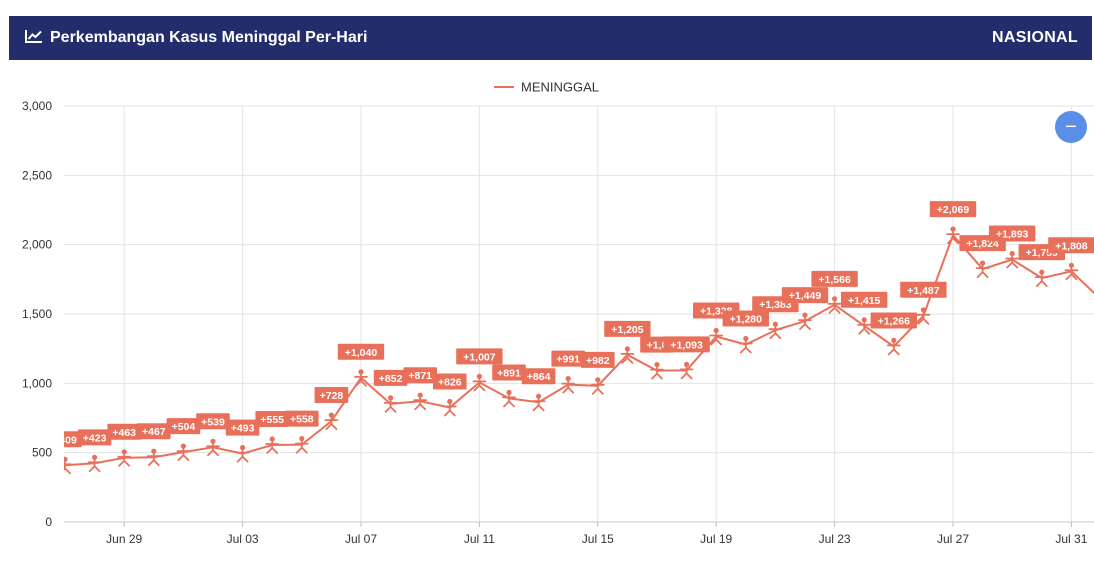 This screenshot has width=1094, height=567. What do you see at coordinates (390, 377) in the screenshot?
I see `data-label: +852` at bounding box center [390, 377].